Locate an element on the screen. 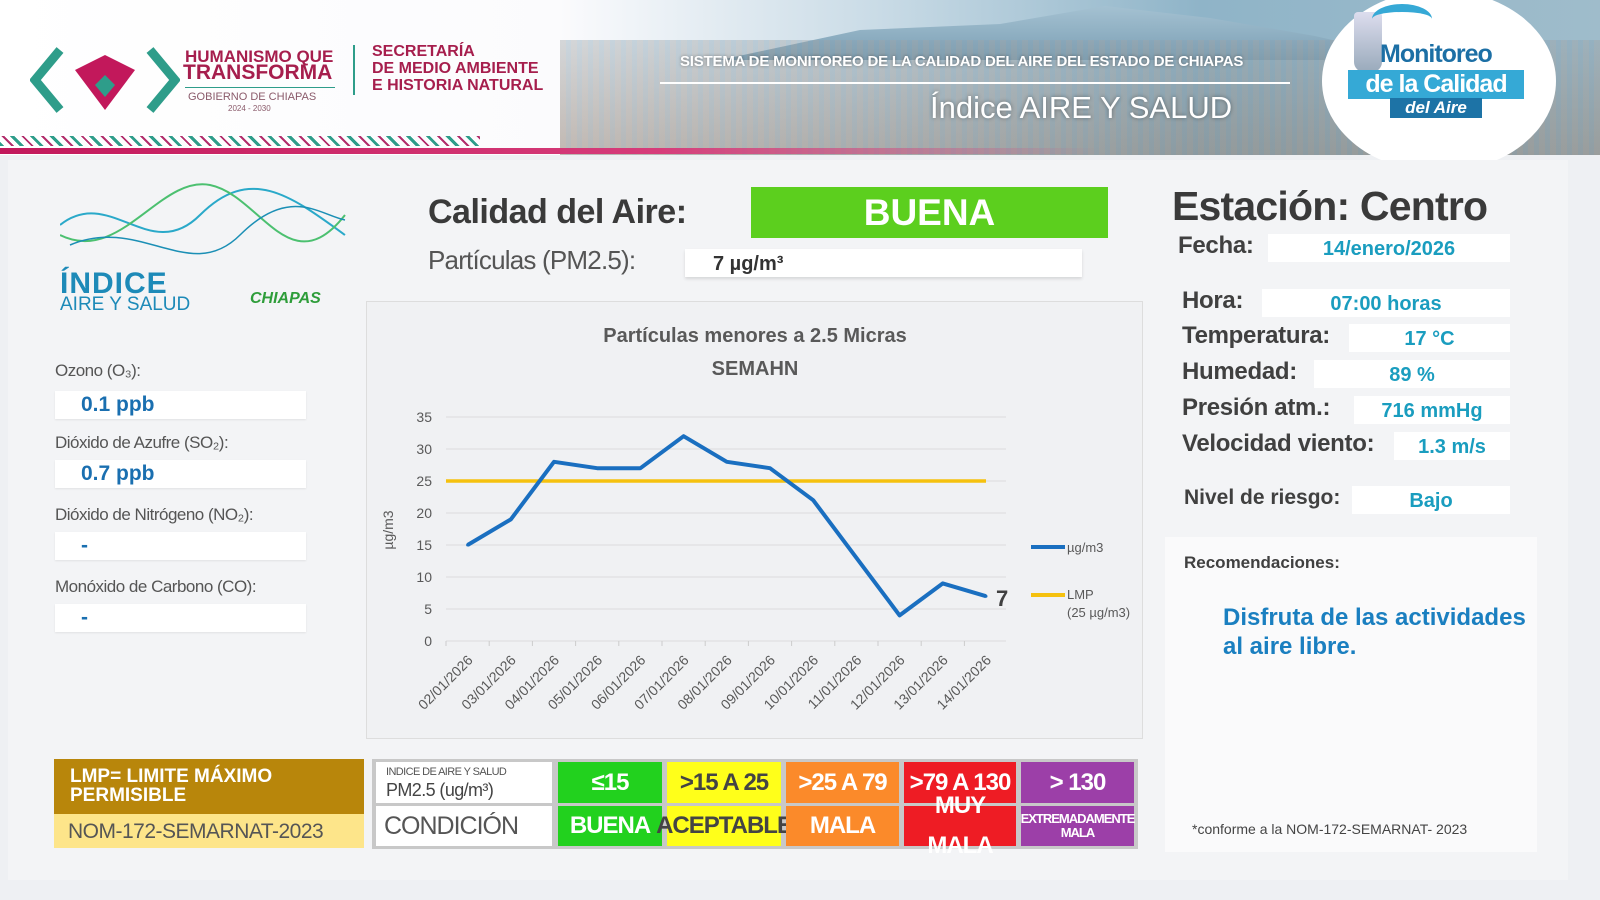  legend-pm25: µg/m3 is located at coordinates (1085, 547).